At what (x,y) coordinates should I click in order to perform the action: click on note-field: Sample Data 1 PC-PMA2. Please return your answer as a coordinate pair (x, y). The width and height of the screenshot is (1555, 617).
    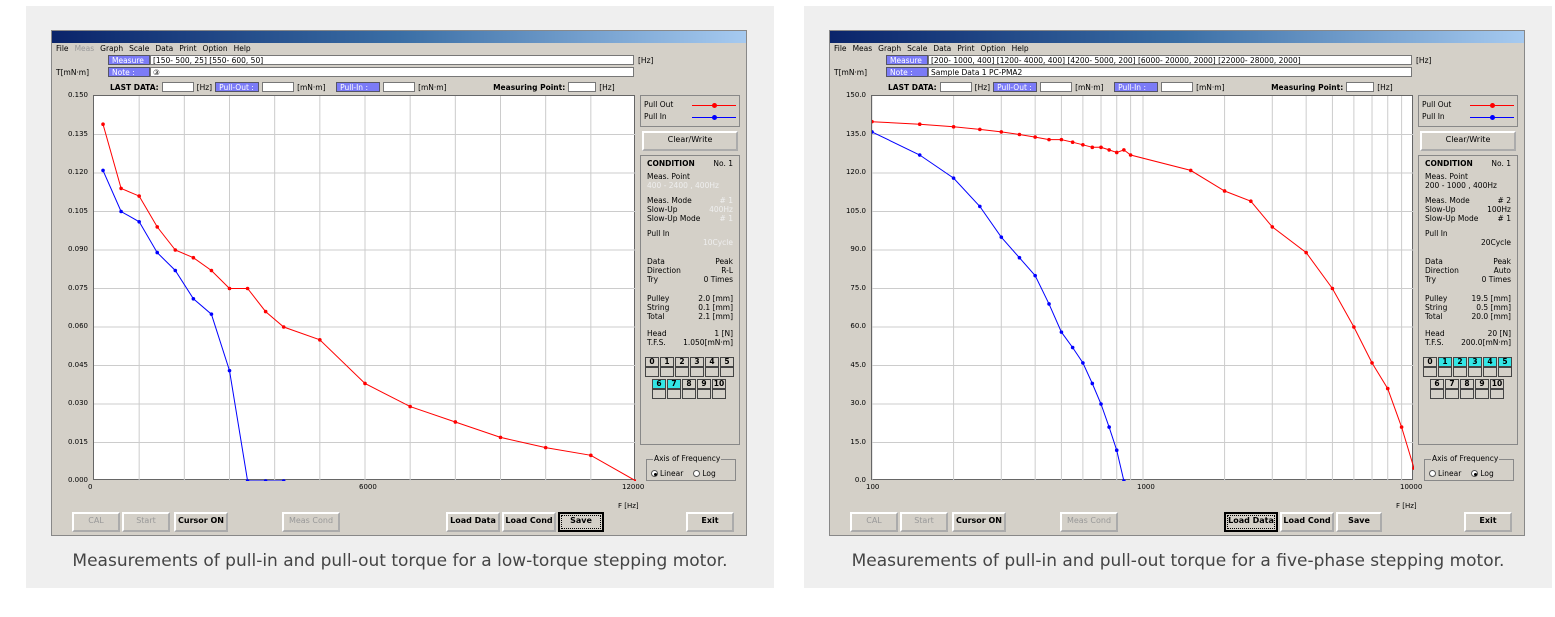
    Looking at the image, I should click on (1170, 72).